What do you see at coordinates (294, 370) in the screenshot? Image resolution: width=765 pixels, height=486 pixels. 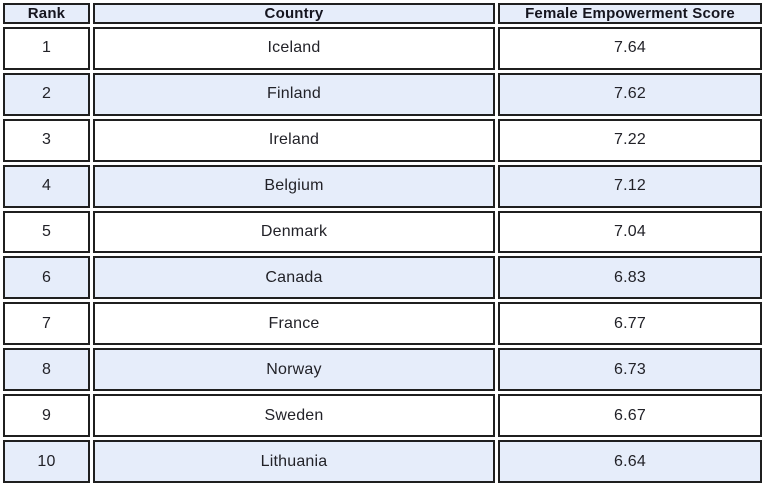 I see `country-cell: Norway` at bounding box center [294, 370].